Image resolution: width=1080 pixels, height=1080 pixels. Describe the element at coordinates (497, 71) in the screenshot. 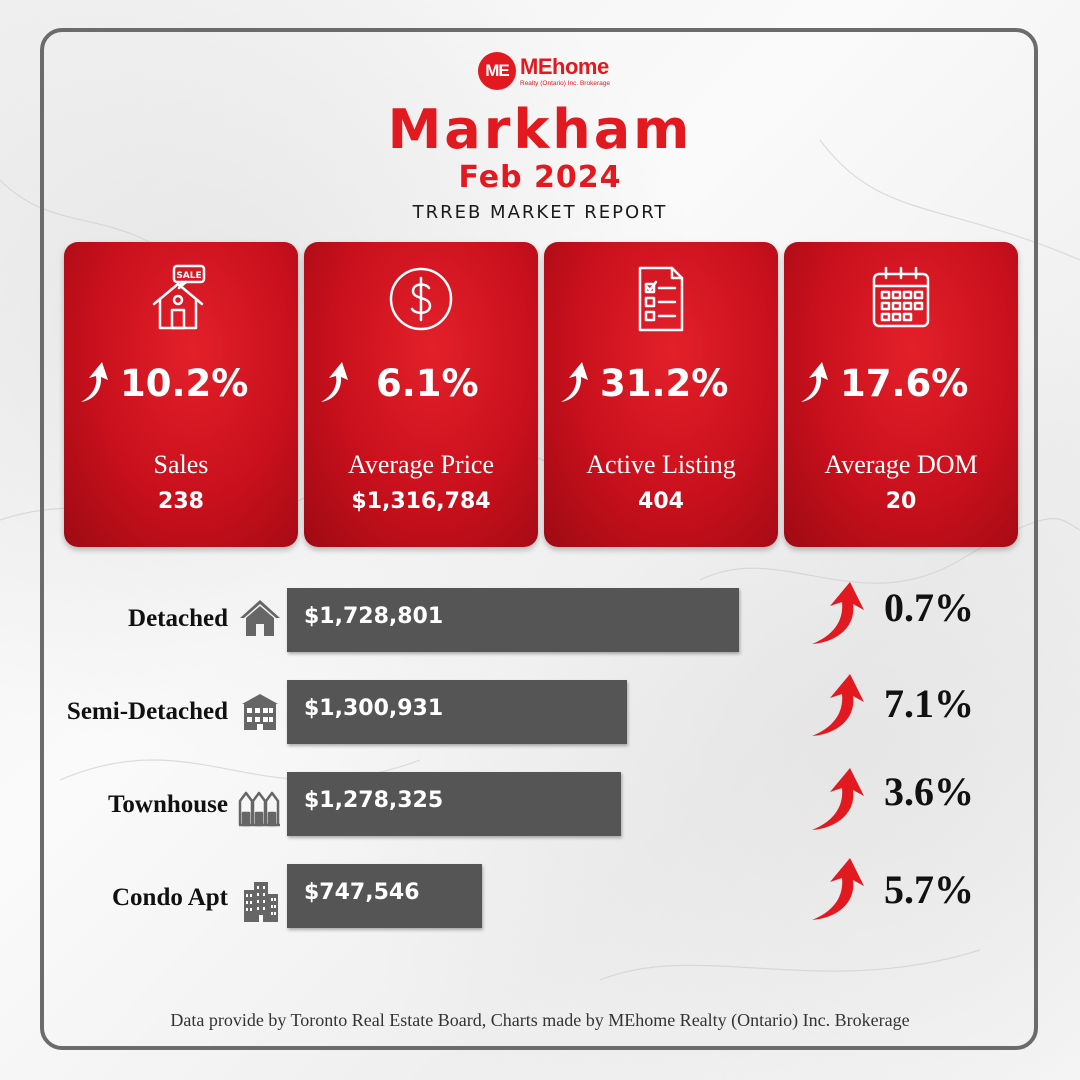

I see `logo-badge: ME` at that location.